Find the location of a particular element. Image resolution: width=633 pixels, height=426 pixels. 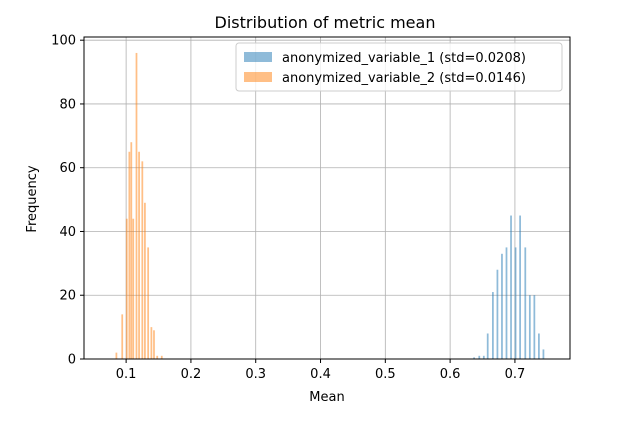

x-tick-label: 0.2 is located at coordinates (191, 374).